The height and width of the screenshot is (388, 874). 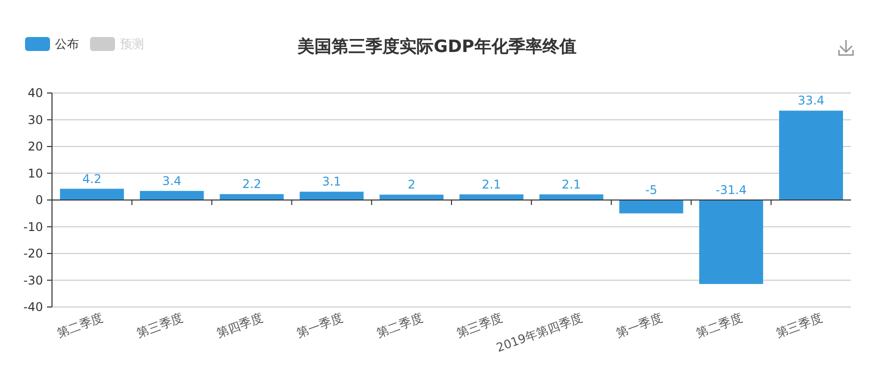 I want to click on y-tick-label: 0, so click(x=39, y=200).